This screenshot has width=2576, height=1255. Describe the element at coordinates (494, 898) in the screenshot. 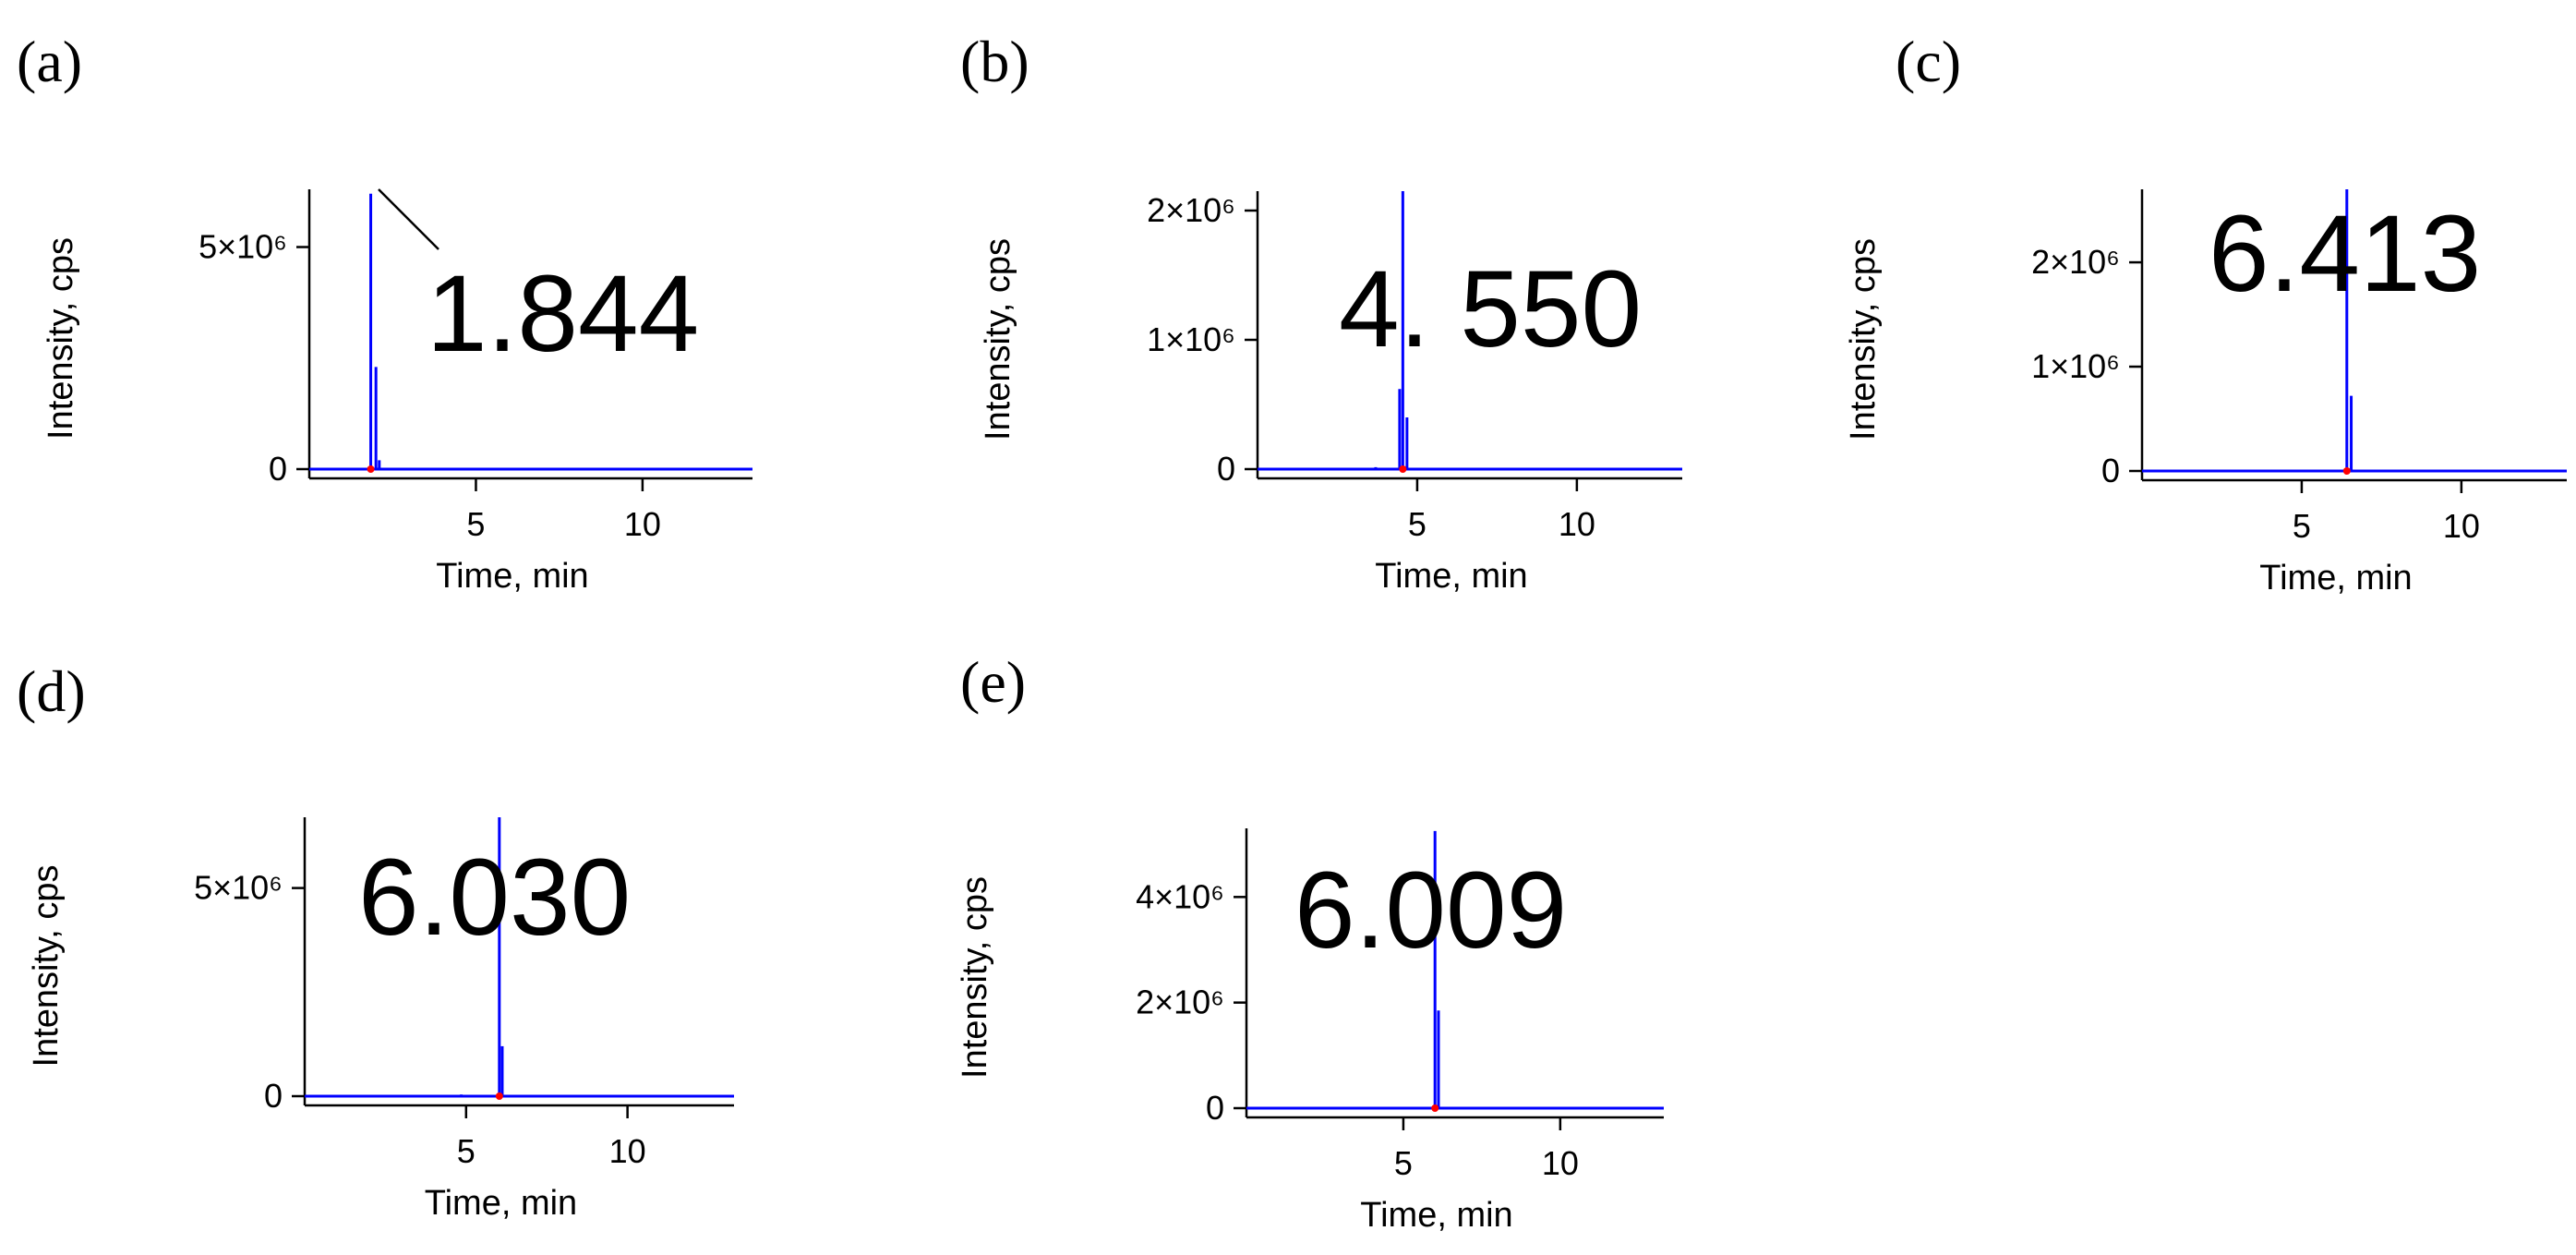

I see `retention-time-label: 6.030` at that location.